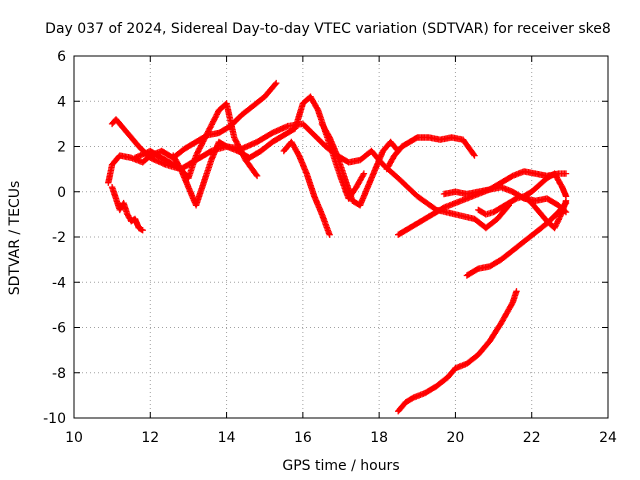  What do you see at coordinates (59, 374) in the screenshot?
I see `y-tick-label: -8` at bounding box center [59, 374].